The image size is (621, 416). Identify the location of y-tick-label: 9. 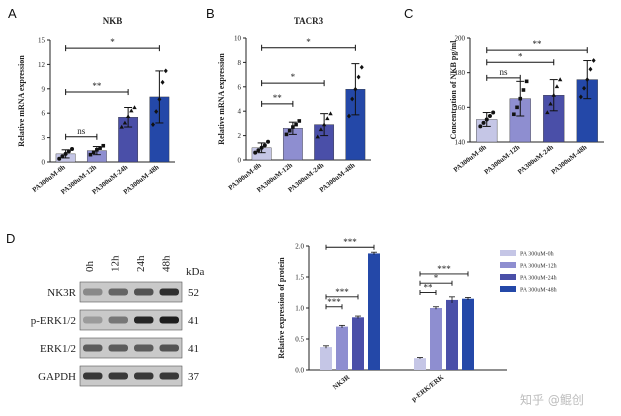
(44, 89).